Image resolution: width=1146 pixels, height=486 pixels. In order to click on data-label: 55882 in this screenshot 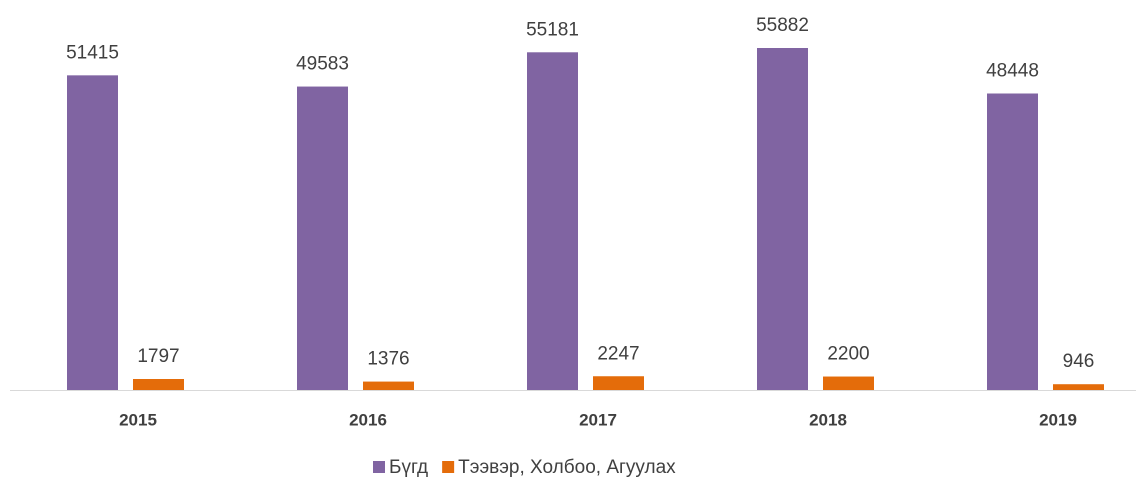, I will do `click(782, 25)`.